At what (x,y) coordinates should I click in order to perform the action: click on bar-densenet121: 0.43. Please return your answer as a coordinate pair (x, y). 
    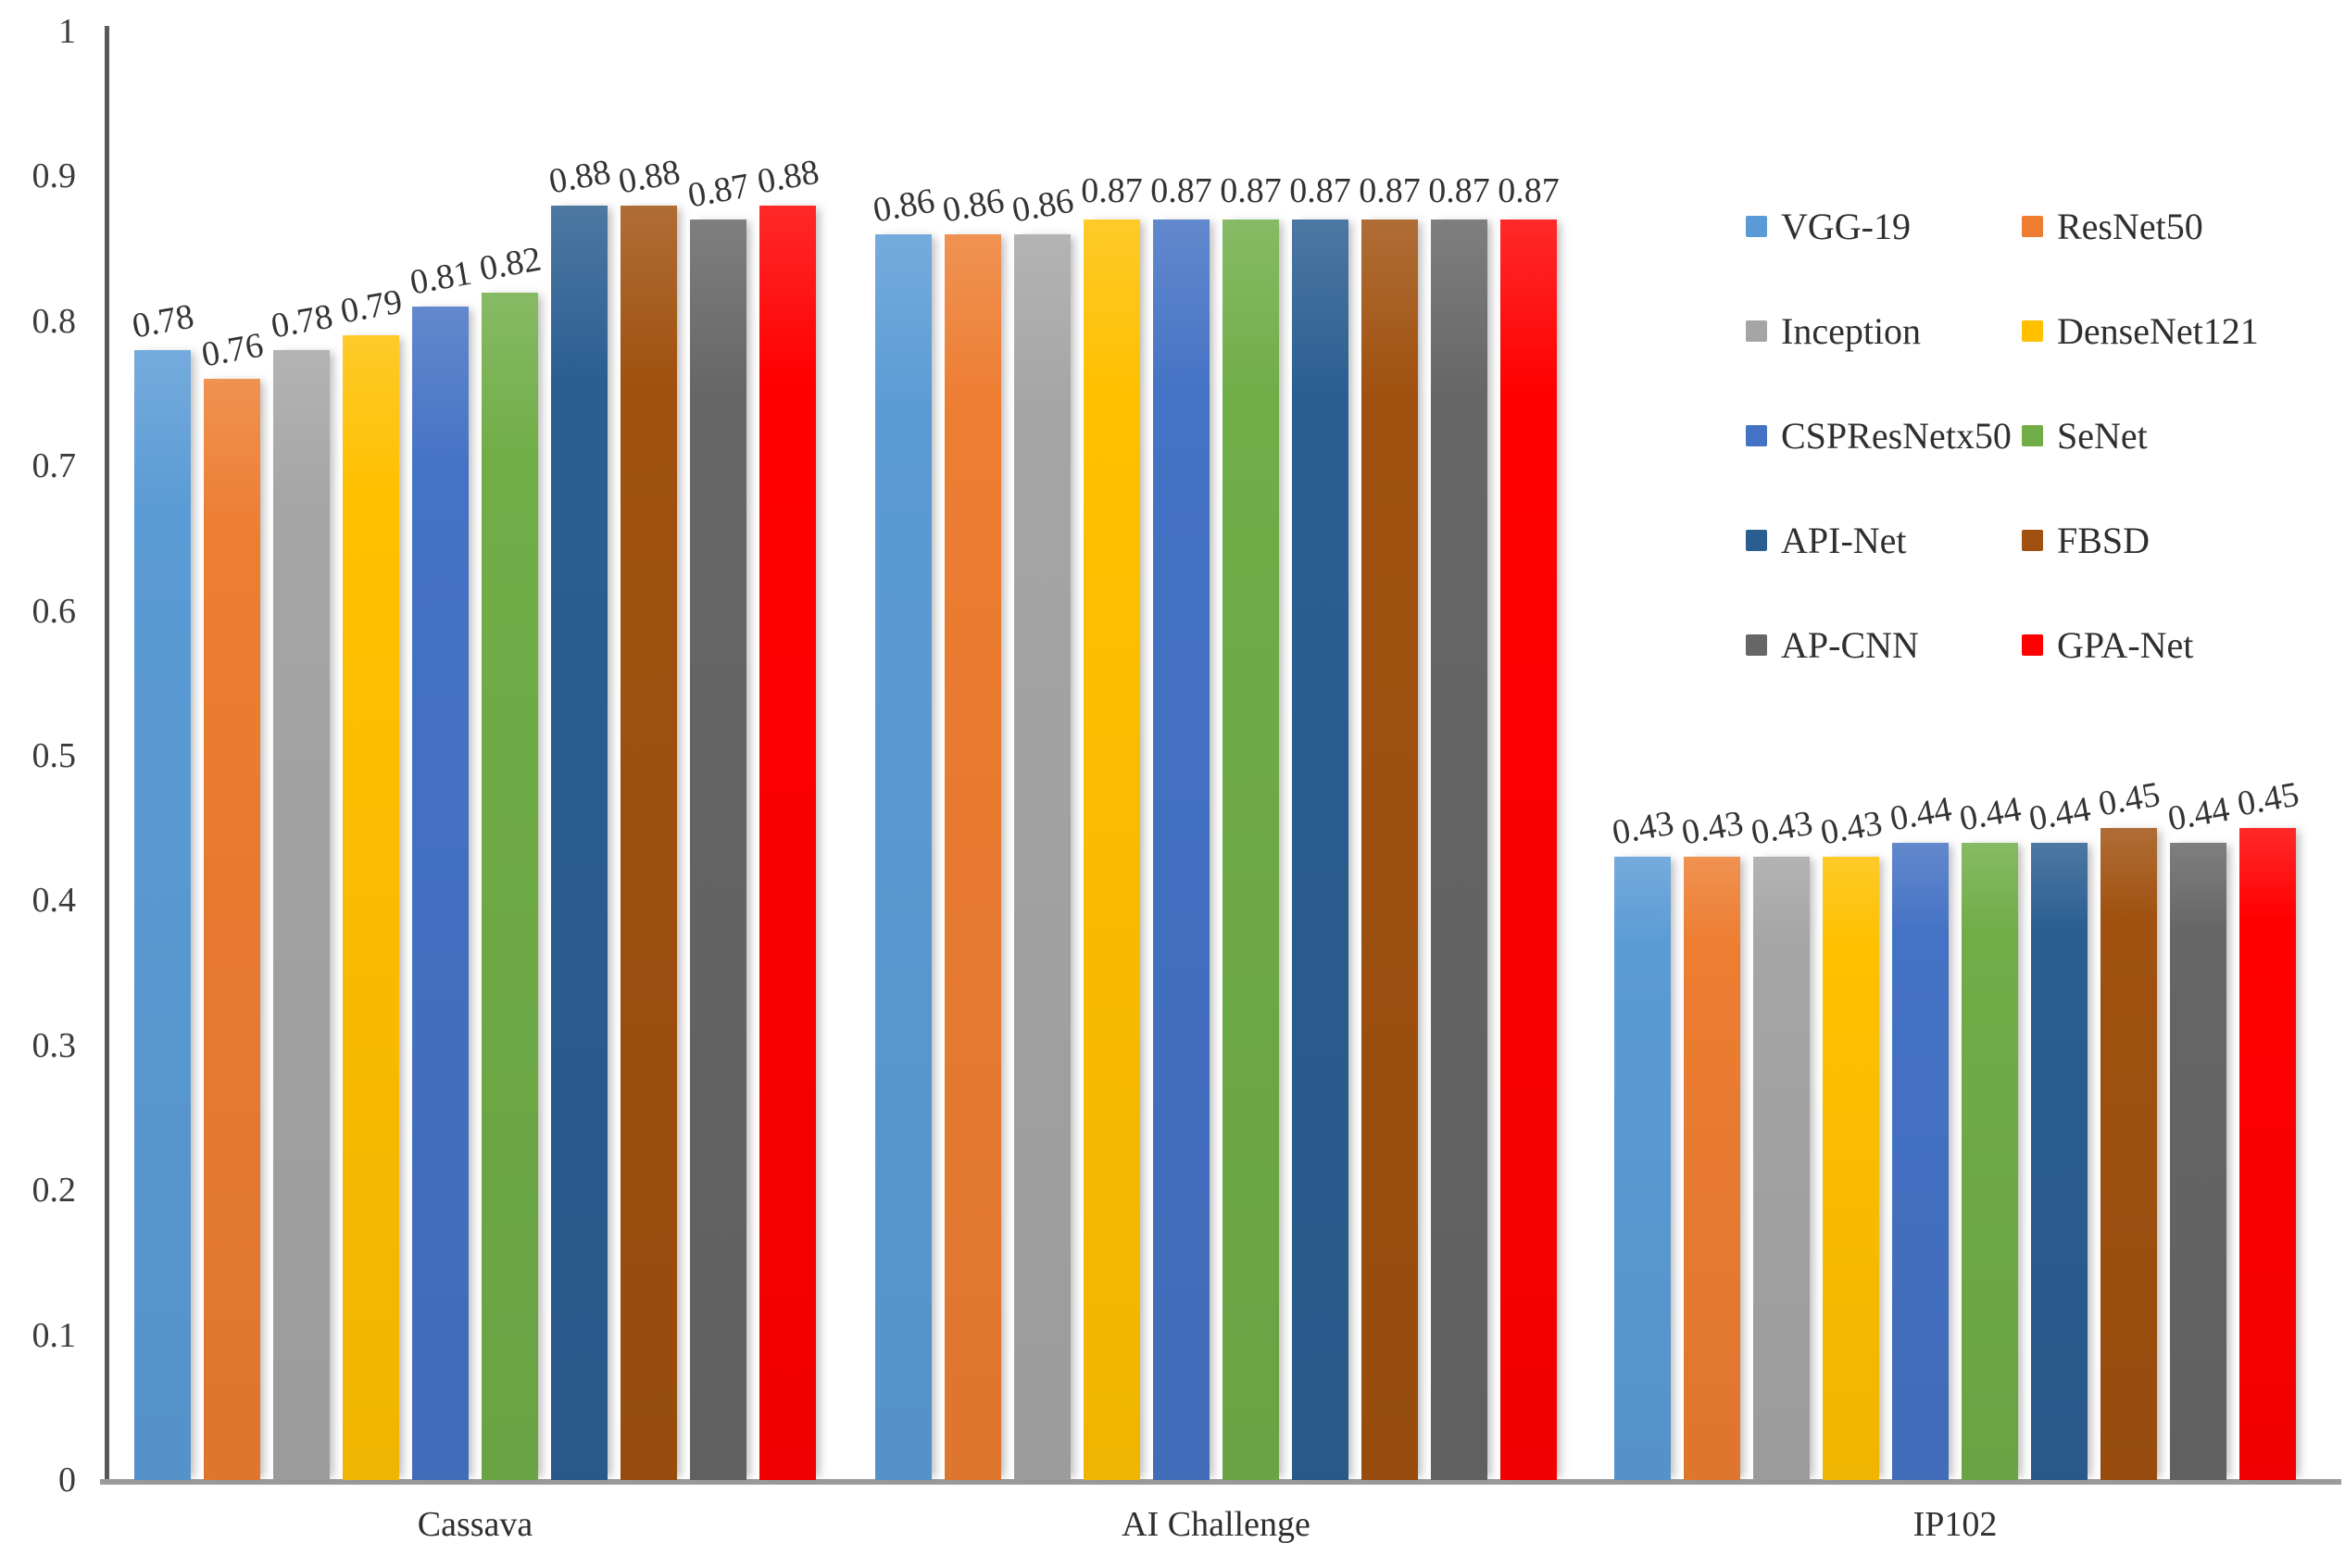
    Looking at the image, I should click on (1851, 1142).